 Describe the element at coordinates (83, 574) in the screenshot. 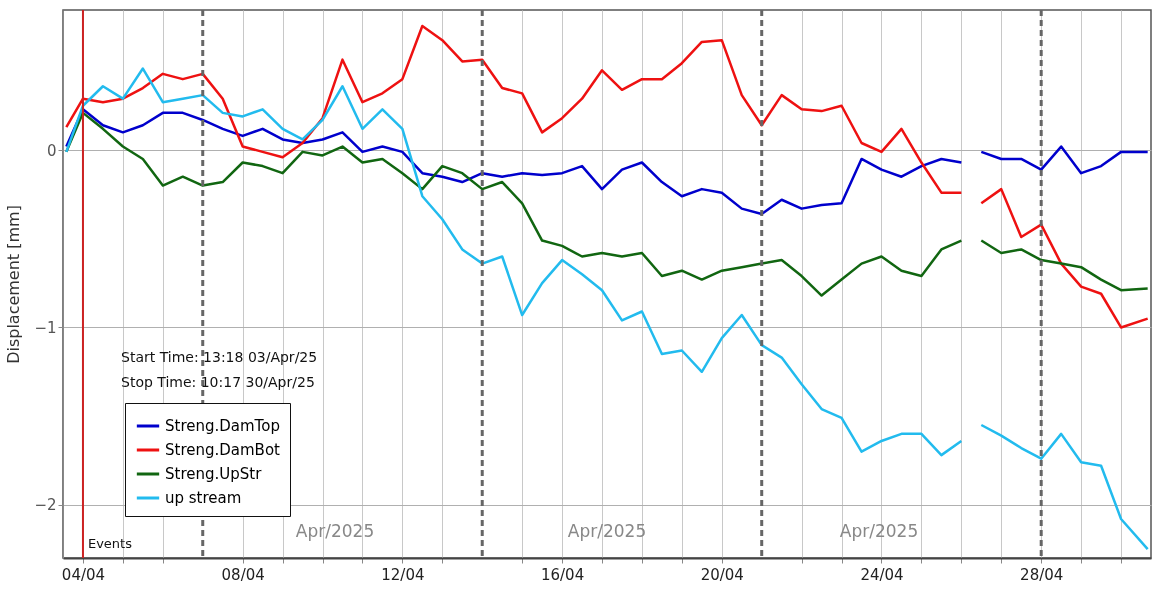

I see `x-tick-label: 04/04` at that location.